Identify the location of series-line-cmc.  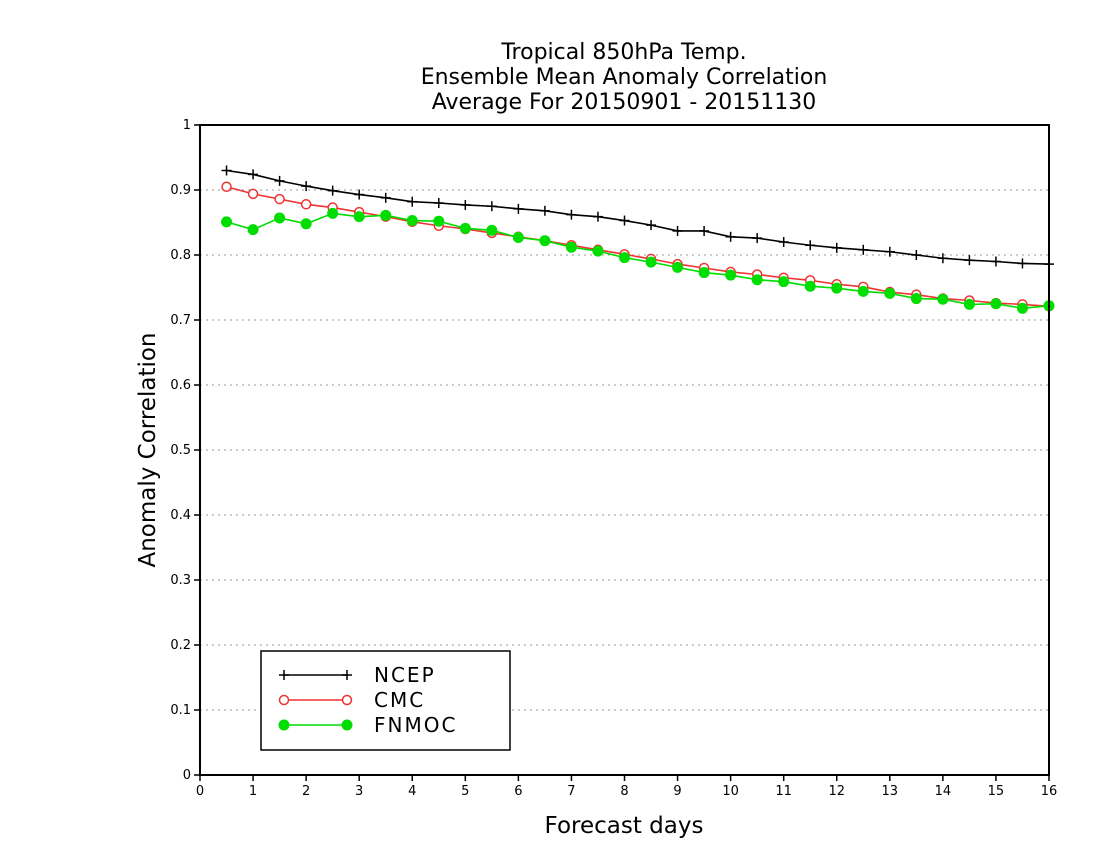
(638, 246).